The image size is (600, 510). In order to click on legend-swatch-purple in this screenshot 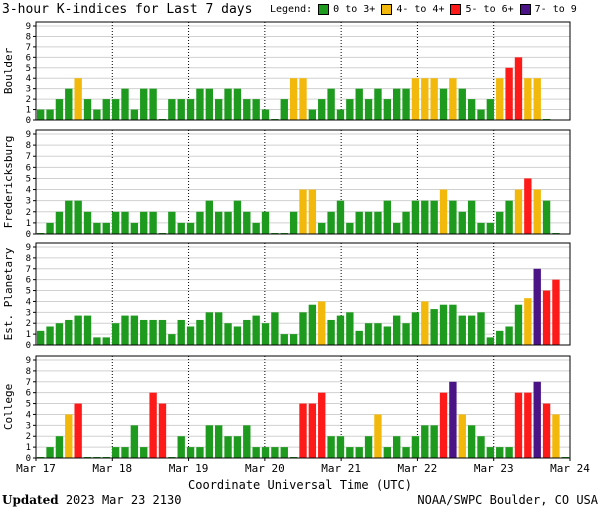, I will do `click(525, 9)`.